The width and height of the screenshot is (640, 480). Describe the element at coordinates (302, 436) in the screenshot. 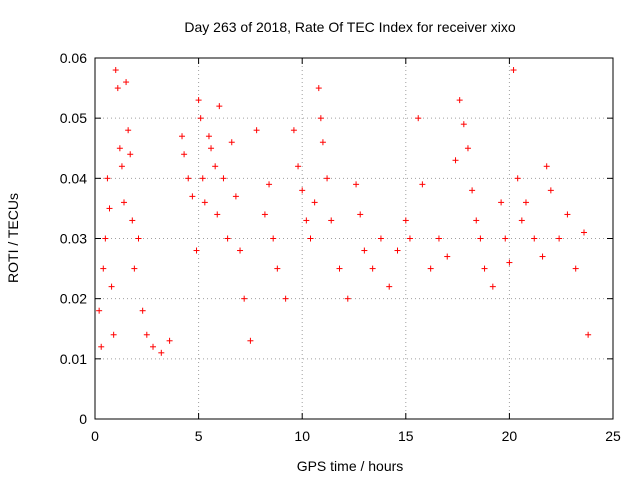

I see `x-tick-label: 10` at that location.